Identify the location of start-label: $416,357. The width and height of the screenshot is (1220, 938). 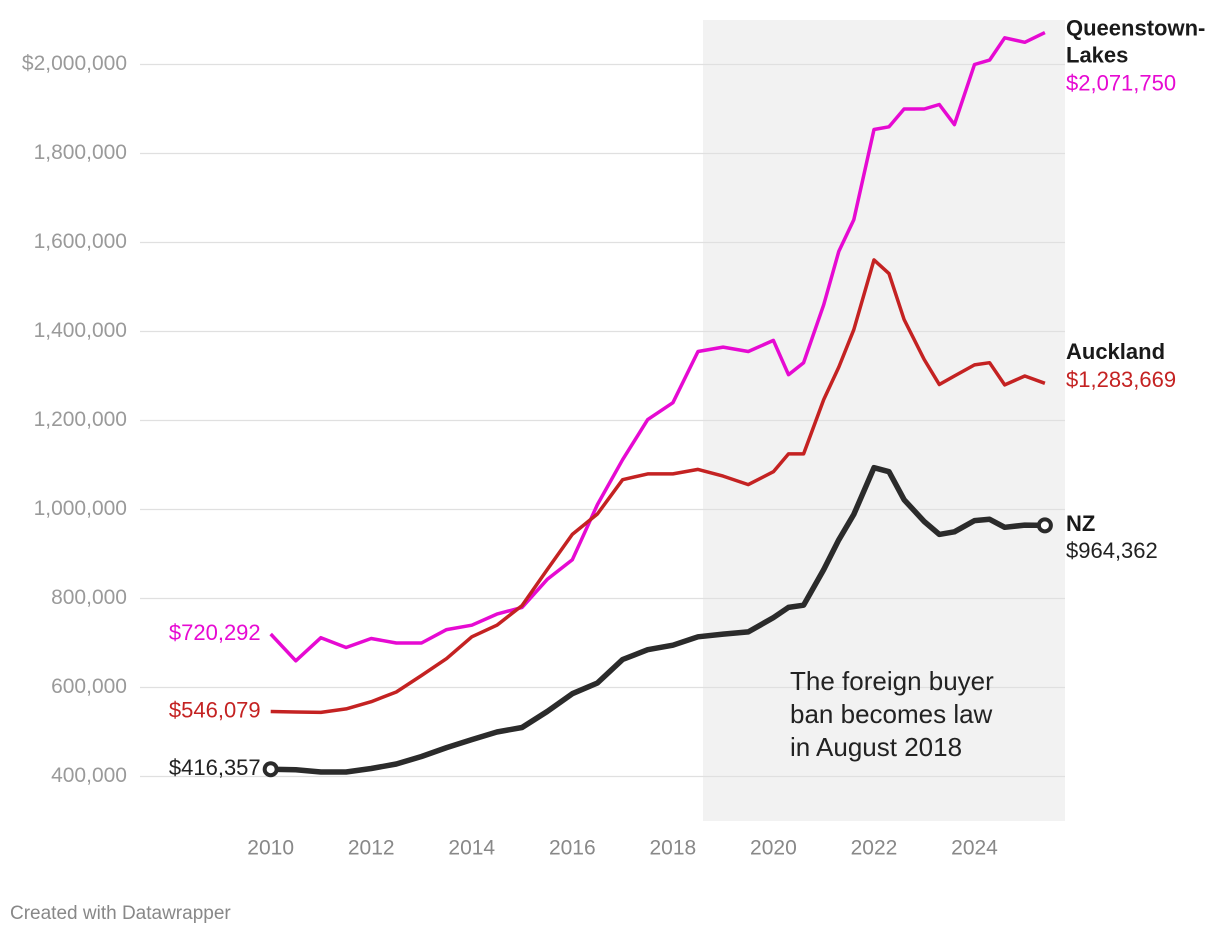
(215, 767).